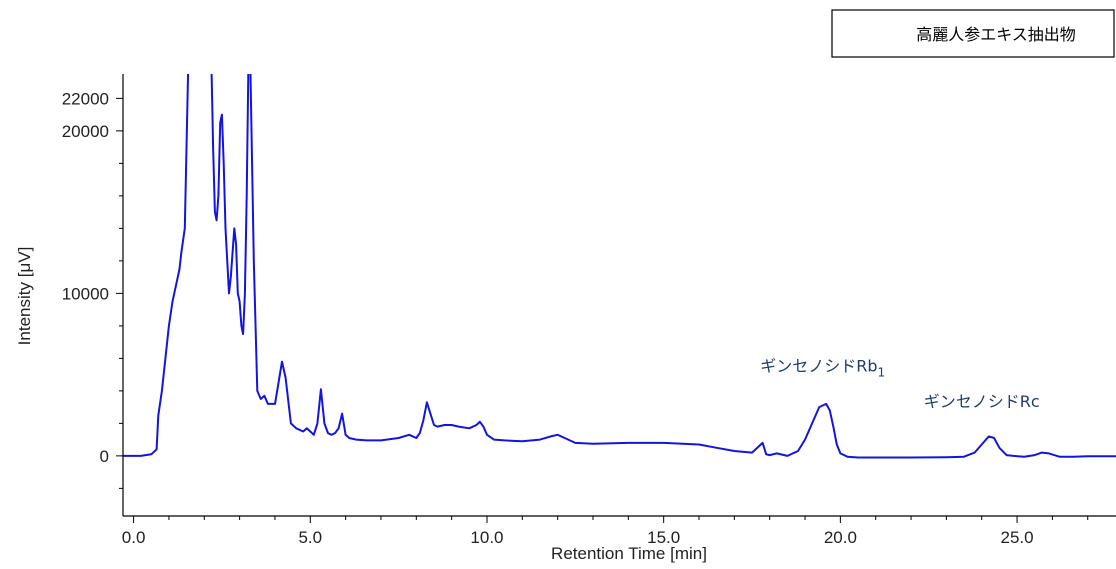 The width and height of the screenshot is (1116, 569). Describe the element at coordinates (134, 537) in the screenshot. I see `x-tick-label: 0.0` at that location.